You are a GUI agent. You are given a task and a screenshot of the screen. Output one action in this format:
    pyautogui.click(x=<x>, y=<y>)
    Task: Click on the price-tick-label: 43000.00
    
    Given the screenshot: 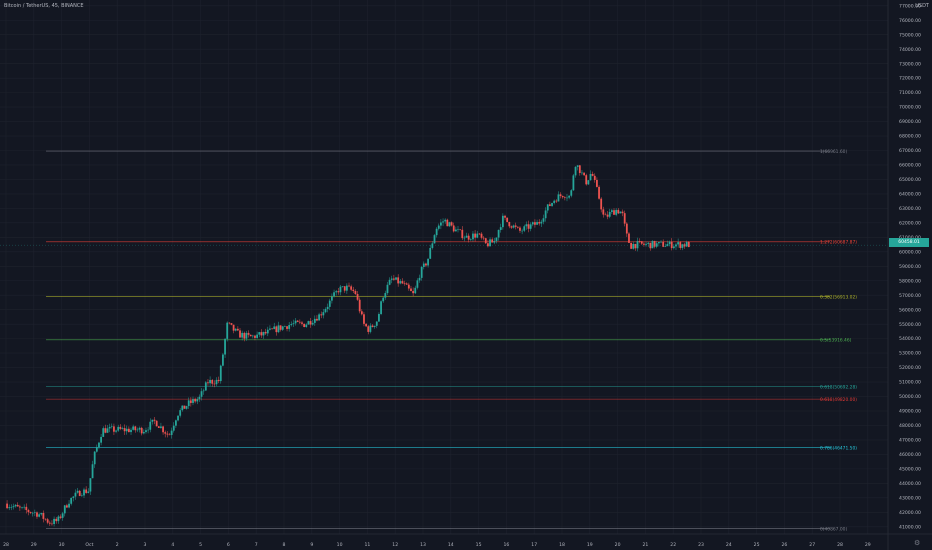 What is the action you would take?
    pyautogui.click(x=910, y=498)
    